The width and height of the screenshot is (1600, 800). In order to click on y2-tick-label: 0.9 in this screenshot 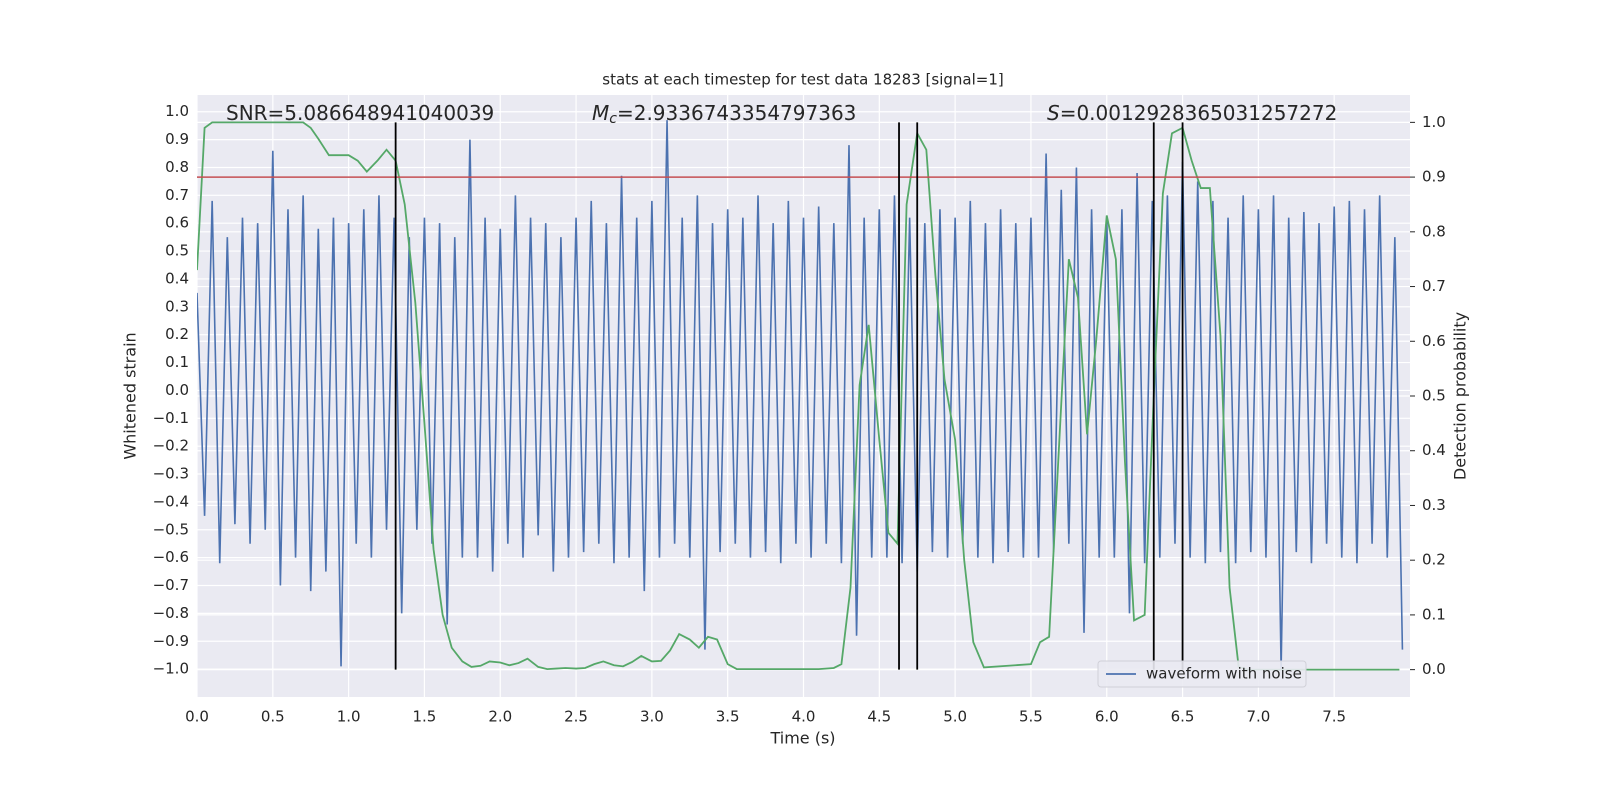, I will do `click(1434, 177)`.